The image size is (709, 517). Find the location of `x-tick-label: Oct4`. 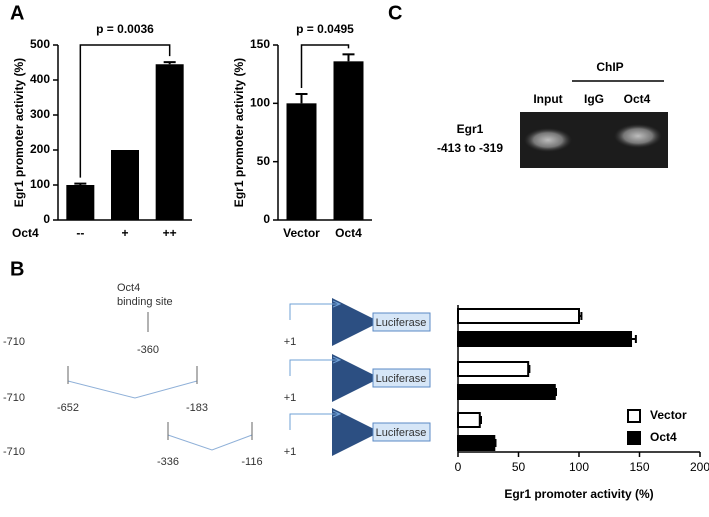

x-tick-label: Oct4 is located at coordinates (348, 233).